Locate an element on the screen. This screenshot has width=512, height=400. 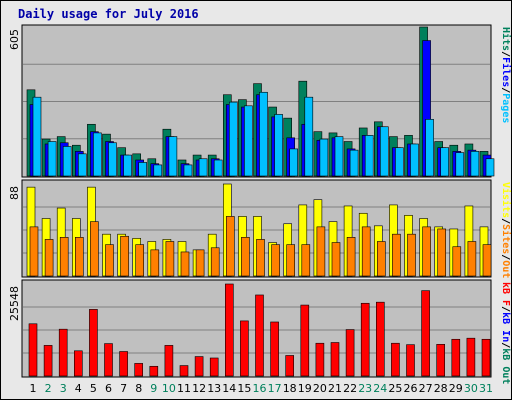
x-tick-label: 24 is located at coordinates (380, 388).